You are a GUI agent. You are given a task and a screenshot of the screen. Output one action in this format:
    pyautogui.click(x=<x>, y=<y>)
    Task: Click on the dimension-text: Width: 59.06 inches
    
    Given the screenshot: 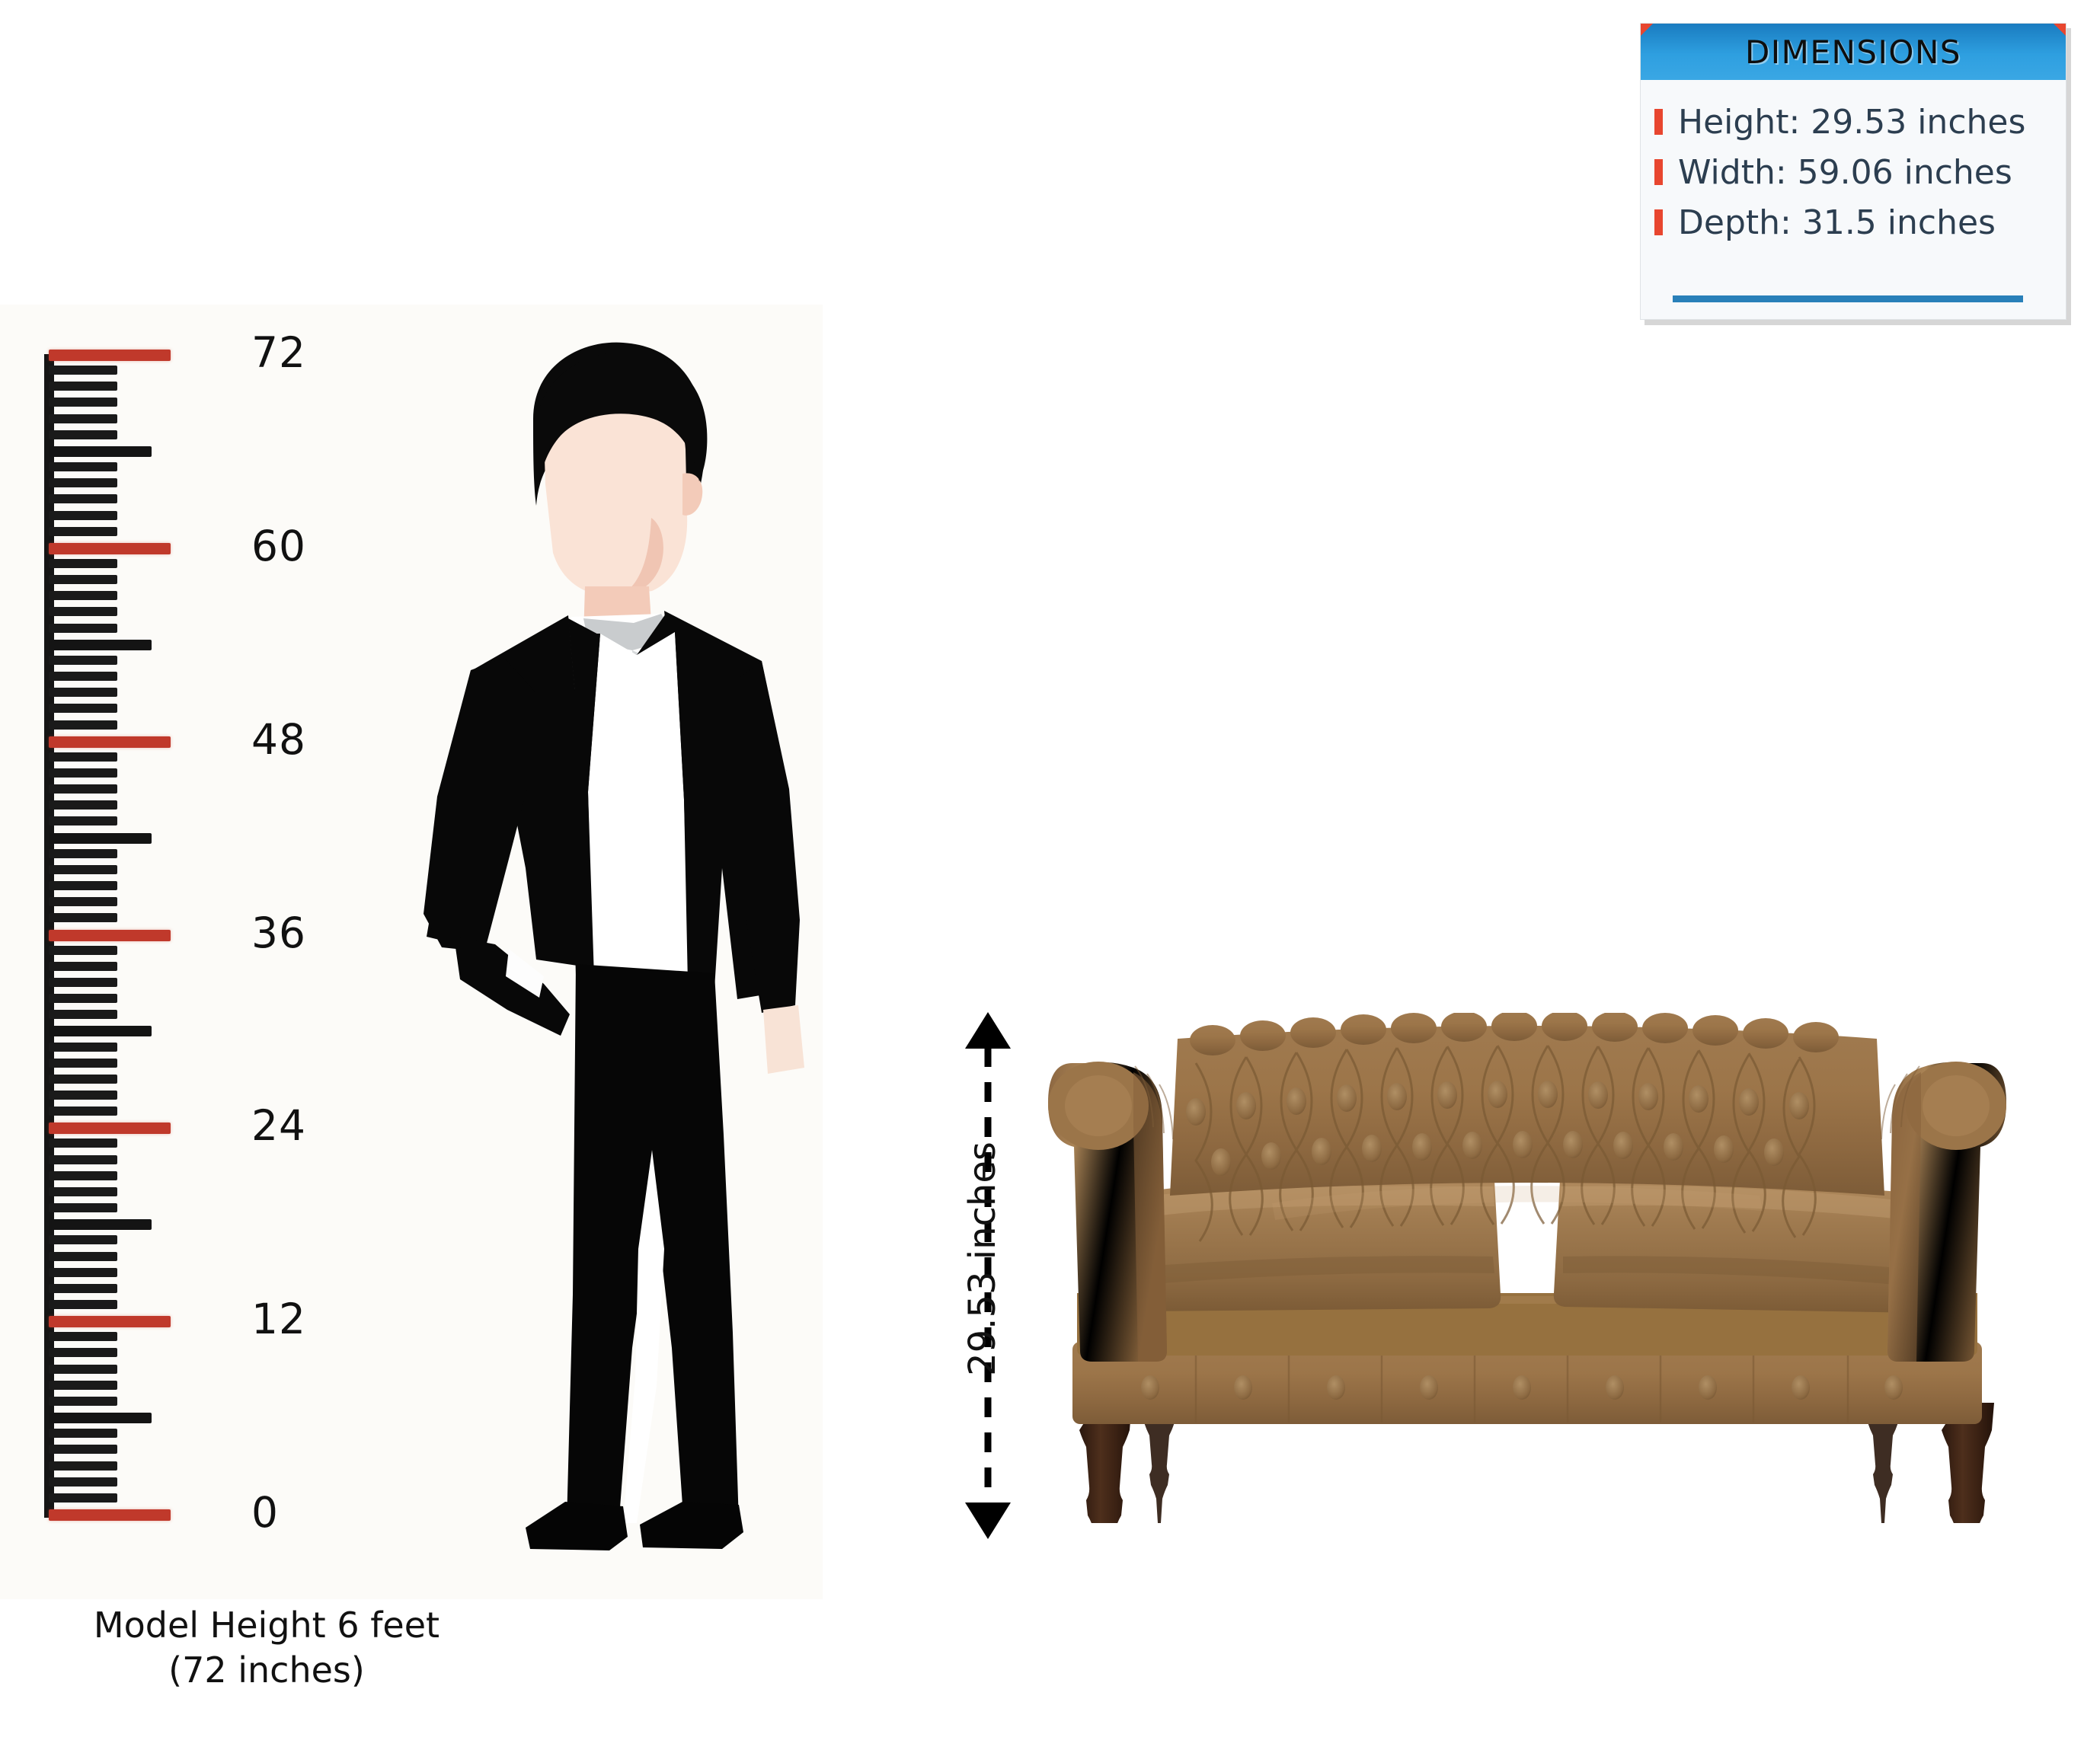 What is the action you would take?
    pyautogui.click(x=1845, y=172)
    